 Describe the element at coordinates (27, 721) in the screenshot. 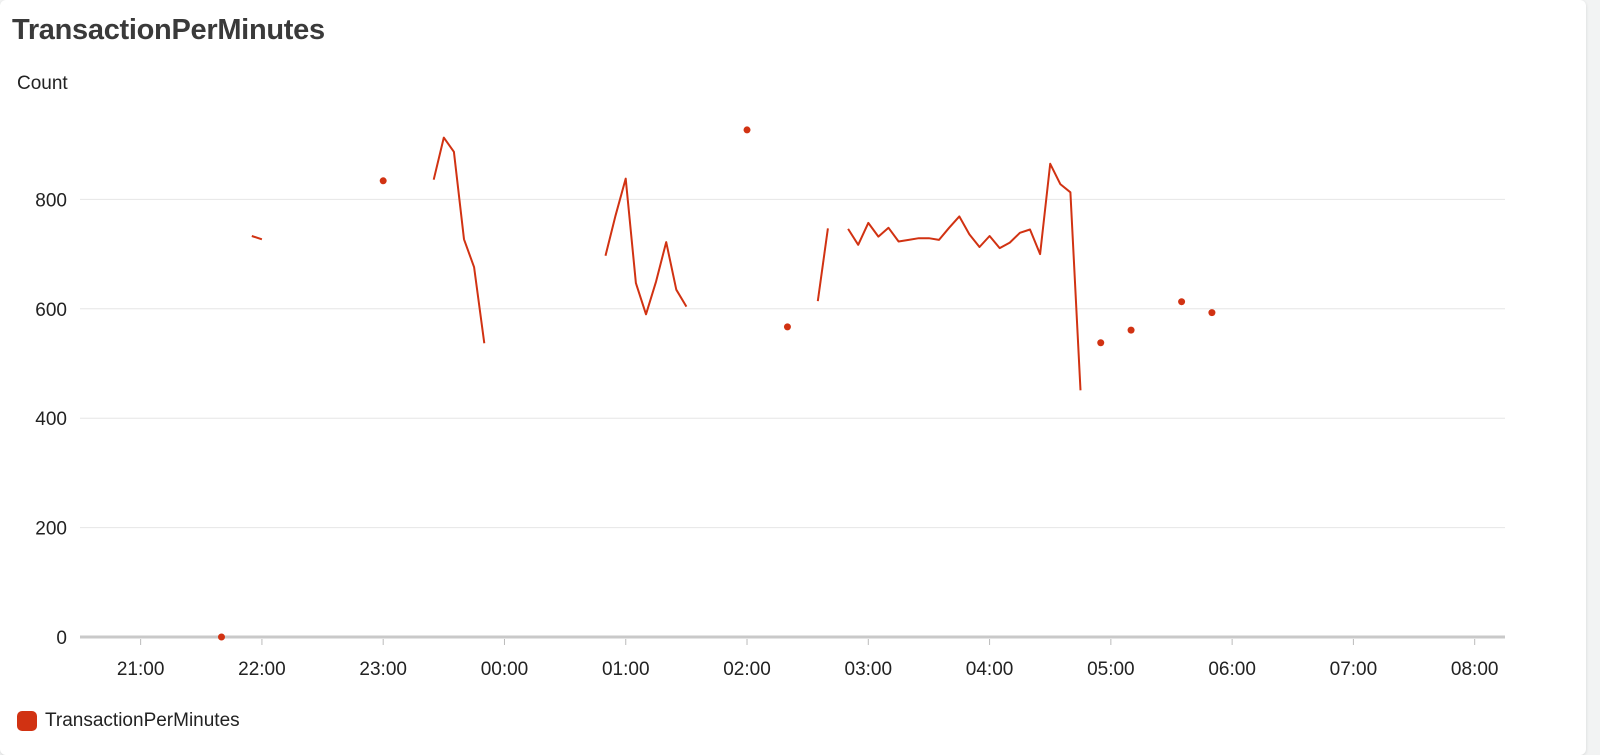

I see `legend-swatch` at that location.